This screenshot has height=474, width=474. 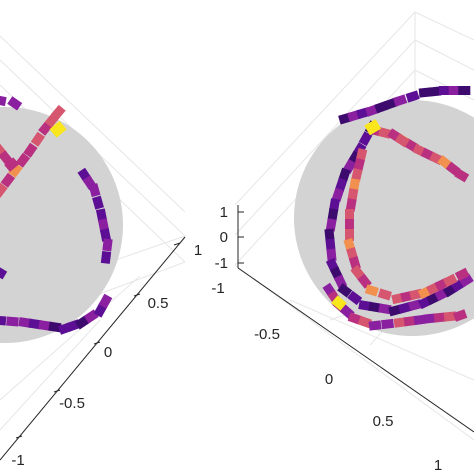 What do you see at coordinates (224, 237) in the screenshot?
I see `z-tick-label: 0` at bounding box center [224, 237].